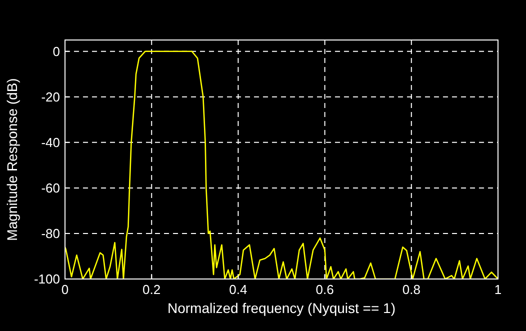 Image resolution: width=526 pixels, height=331 pixels. Describe the element at coordinates (47, 279) in the screenshot. I see `y-tick-label: -100` at that location.